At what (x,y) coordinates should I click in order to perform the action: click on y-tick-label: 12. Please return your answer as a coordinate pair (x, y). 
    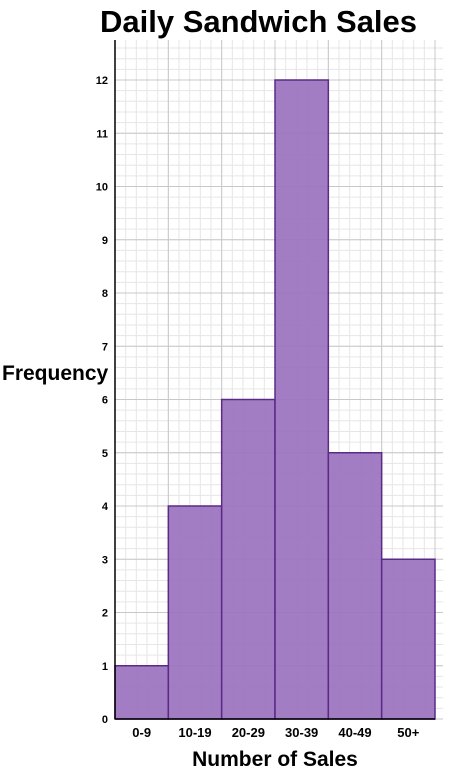
    Looking at the image, I should click on (102, 81).